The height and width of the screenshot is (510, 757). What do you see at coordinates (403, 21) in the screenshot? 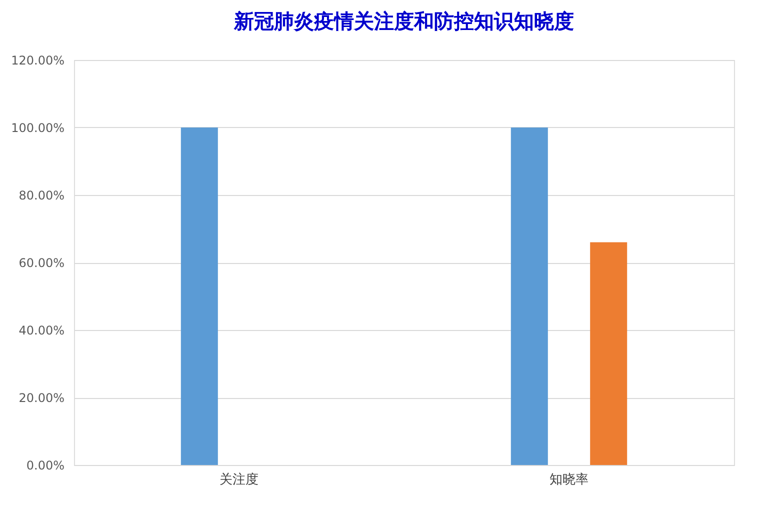
I see `chart-title: 新冠肺炎疫情关注度和防控知识知晓度` at bounding box center [403, 21].